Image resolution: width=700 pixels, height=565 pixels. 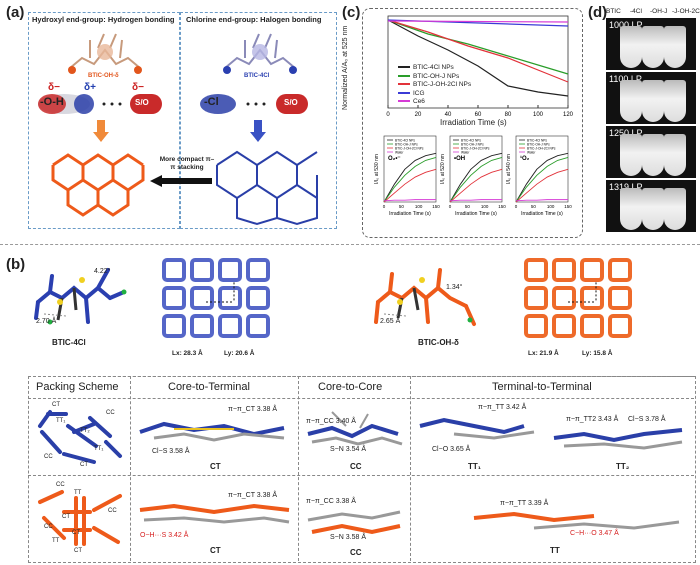 I want to click on row-divider, so click(x=361, y=475).